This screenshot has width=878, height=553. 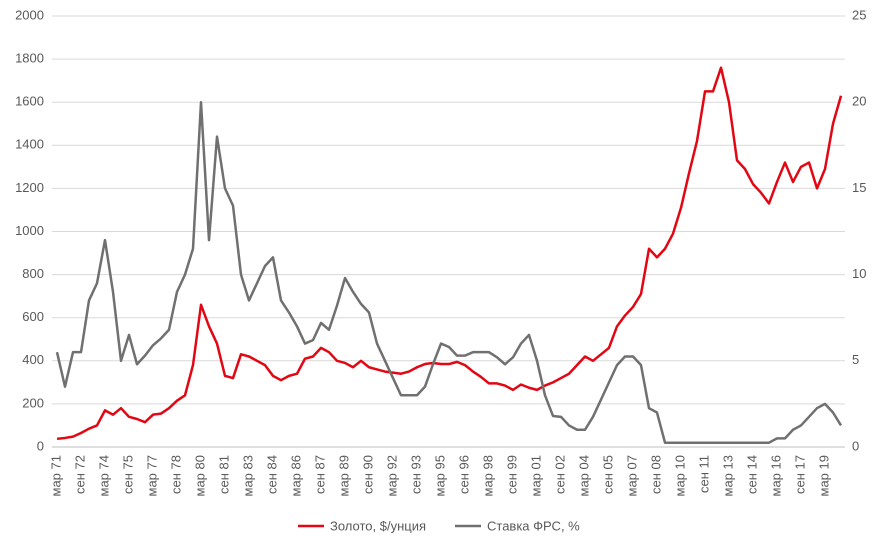 What do you see at coordinates (859, 101) in the screenshot?
I see `y2-tick-label: 20` at bounding box center [859, 101].